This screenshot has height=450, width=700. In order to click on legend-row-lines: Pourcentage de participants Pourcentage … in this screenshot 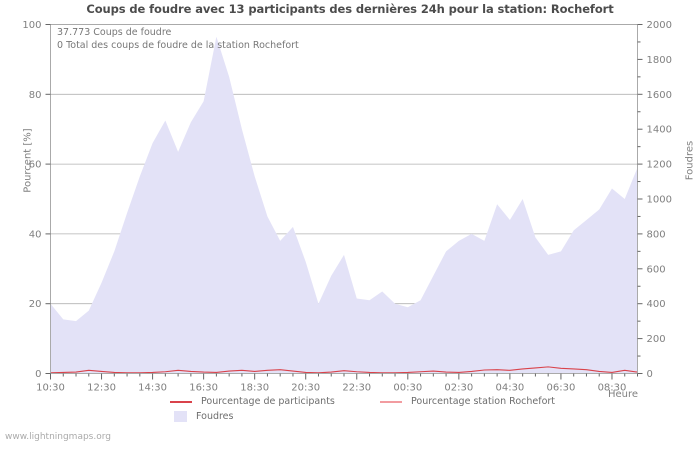, I will do `click(370, 401)`.